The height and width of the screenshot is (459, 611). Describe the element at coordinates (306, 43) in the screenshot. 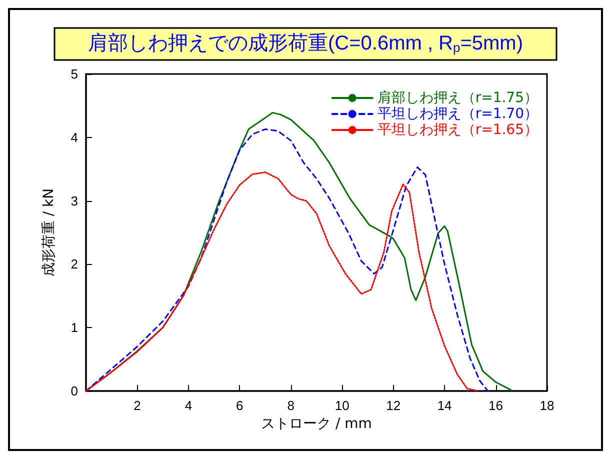

I see `chart-title: 肩部しわ押えでの成形荷重(C=0.6mm , Rp=5mm)` at that location.